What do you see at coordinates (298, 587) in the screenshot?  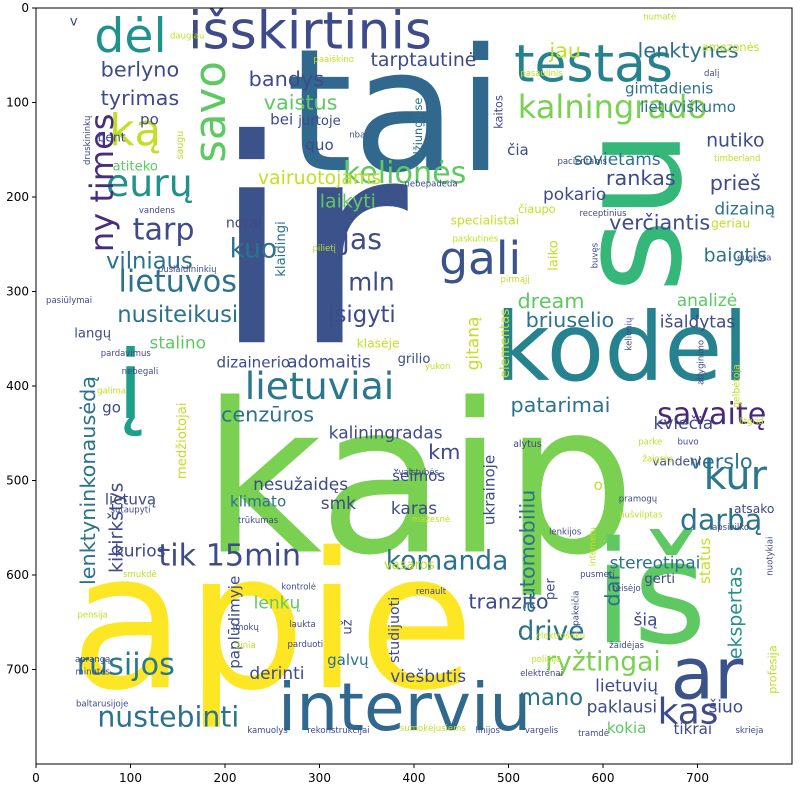 I see `word-175: kontrolė` at bounding box center [298, 587].